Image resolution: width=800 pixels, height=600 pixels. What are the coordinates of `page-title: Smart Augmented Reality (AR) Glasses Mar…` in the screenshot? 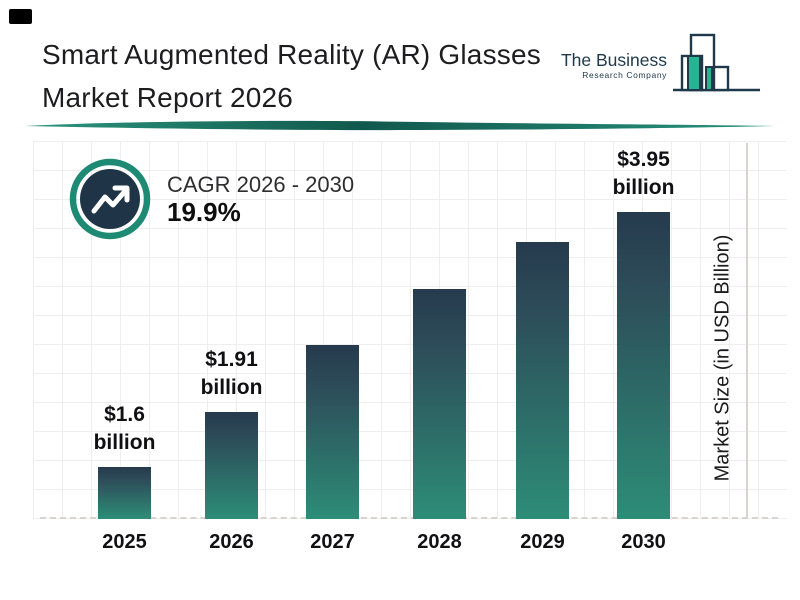 It's located at (291, 76).